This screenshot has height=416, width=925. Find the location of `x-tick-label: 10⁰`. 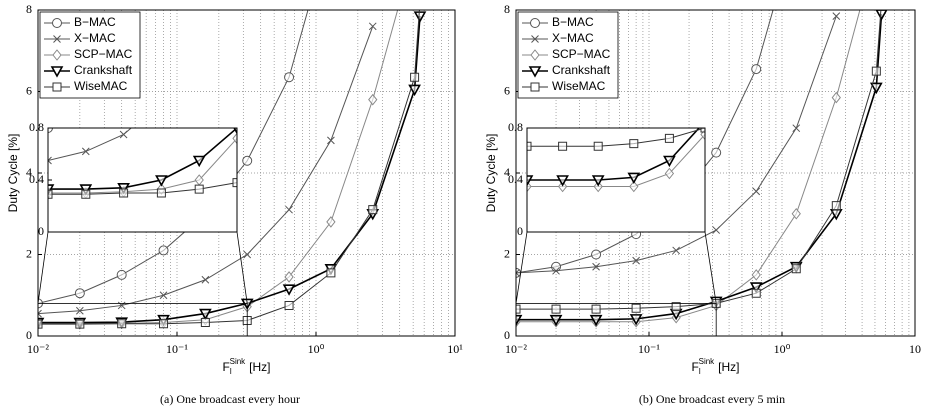

x-tick-label: 10⁰ is located at coordinates (782, 349).